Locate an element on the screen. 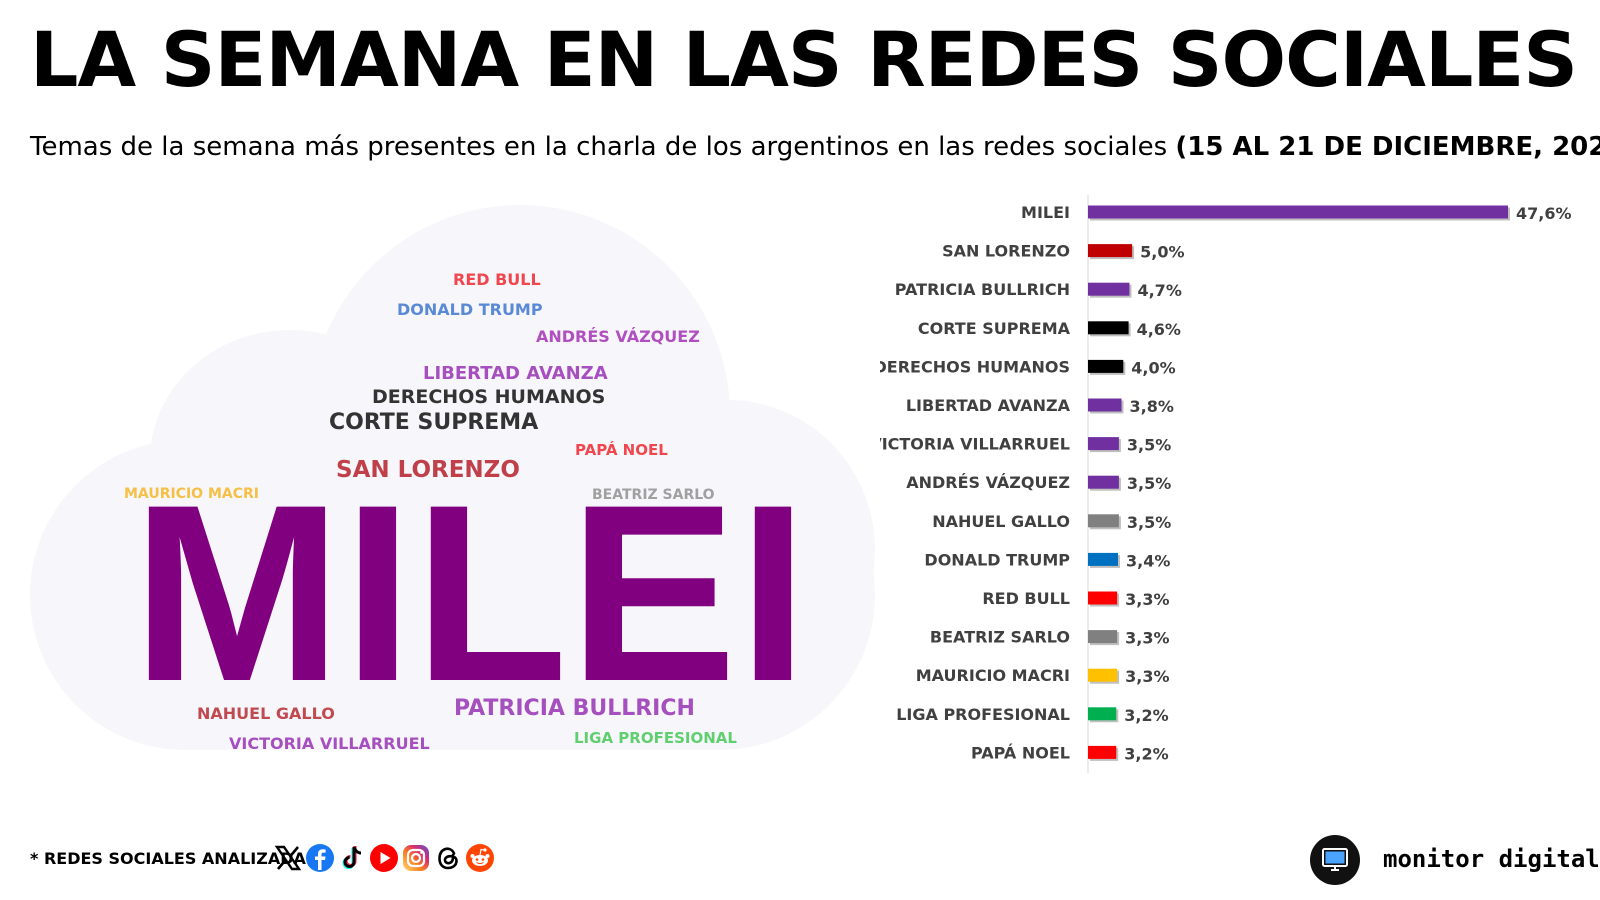 The image size is (1600, 900). category-label: LIGA PROFESIONAL is located at coordinates (983, 714).